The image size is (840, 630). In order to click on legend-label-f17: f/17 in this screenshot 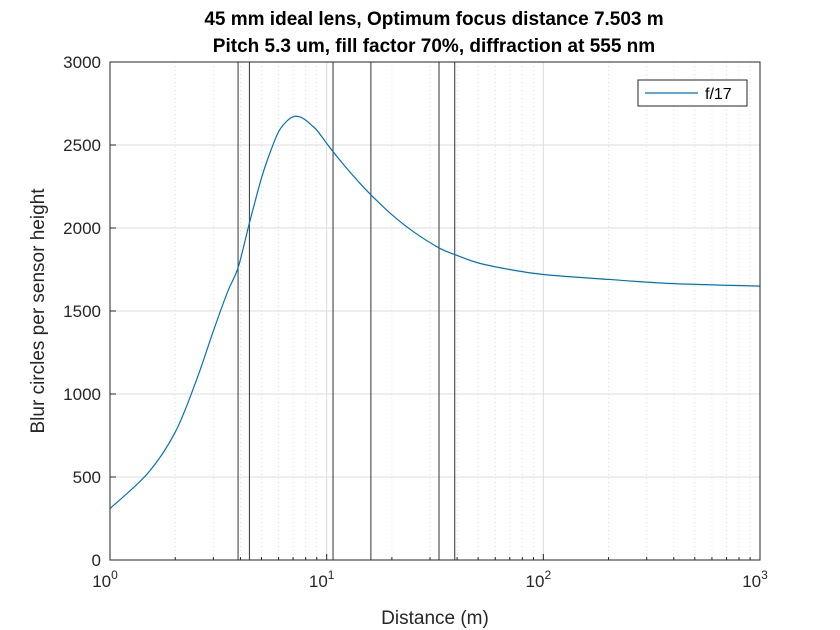, I will do `click(718, 94)`.